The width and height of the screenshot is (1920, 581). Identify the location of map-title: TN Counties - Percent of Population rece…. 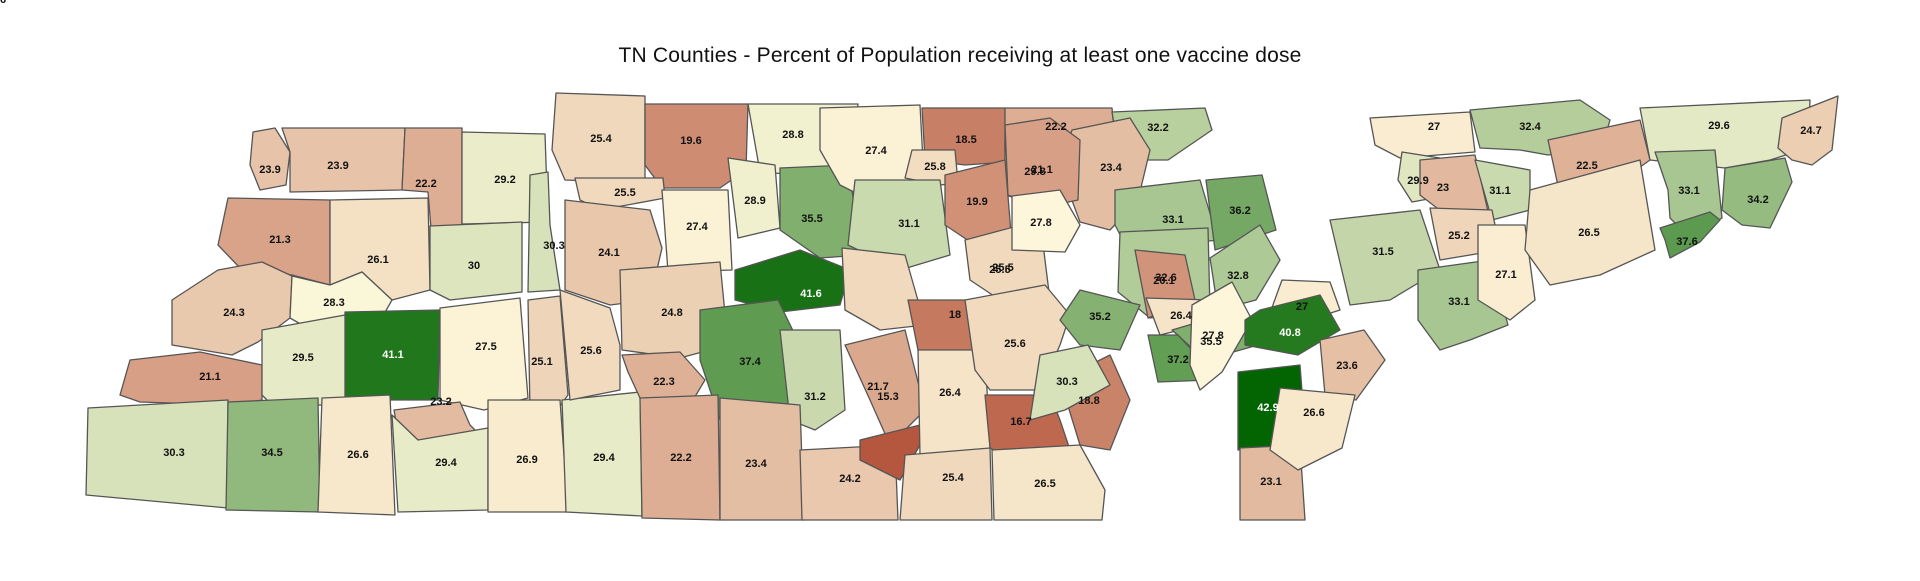
(960, 55).